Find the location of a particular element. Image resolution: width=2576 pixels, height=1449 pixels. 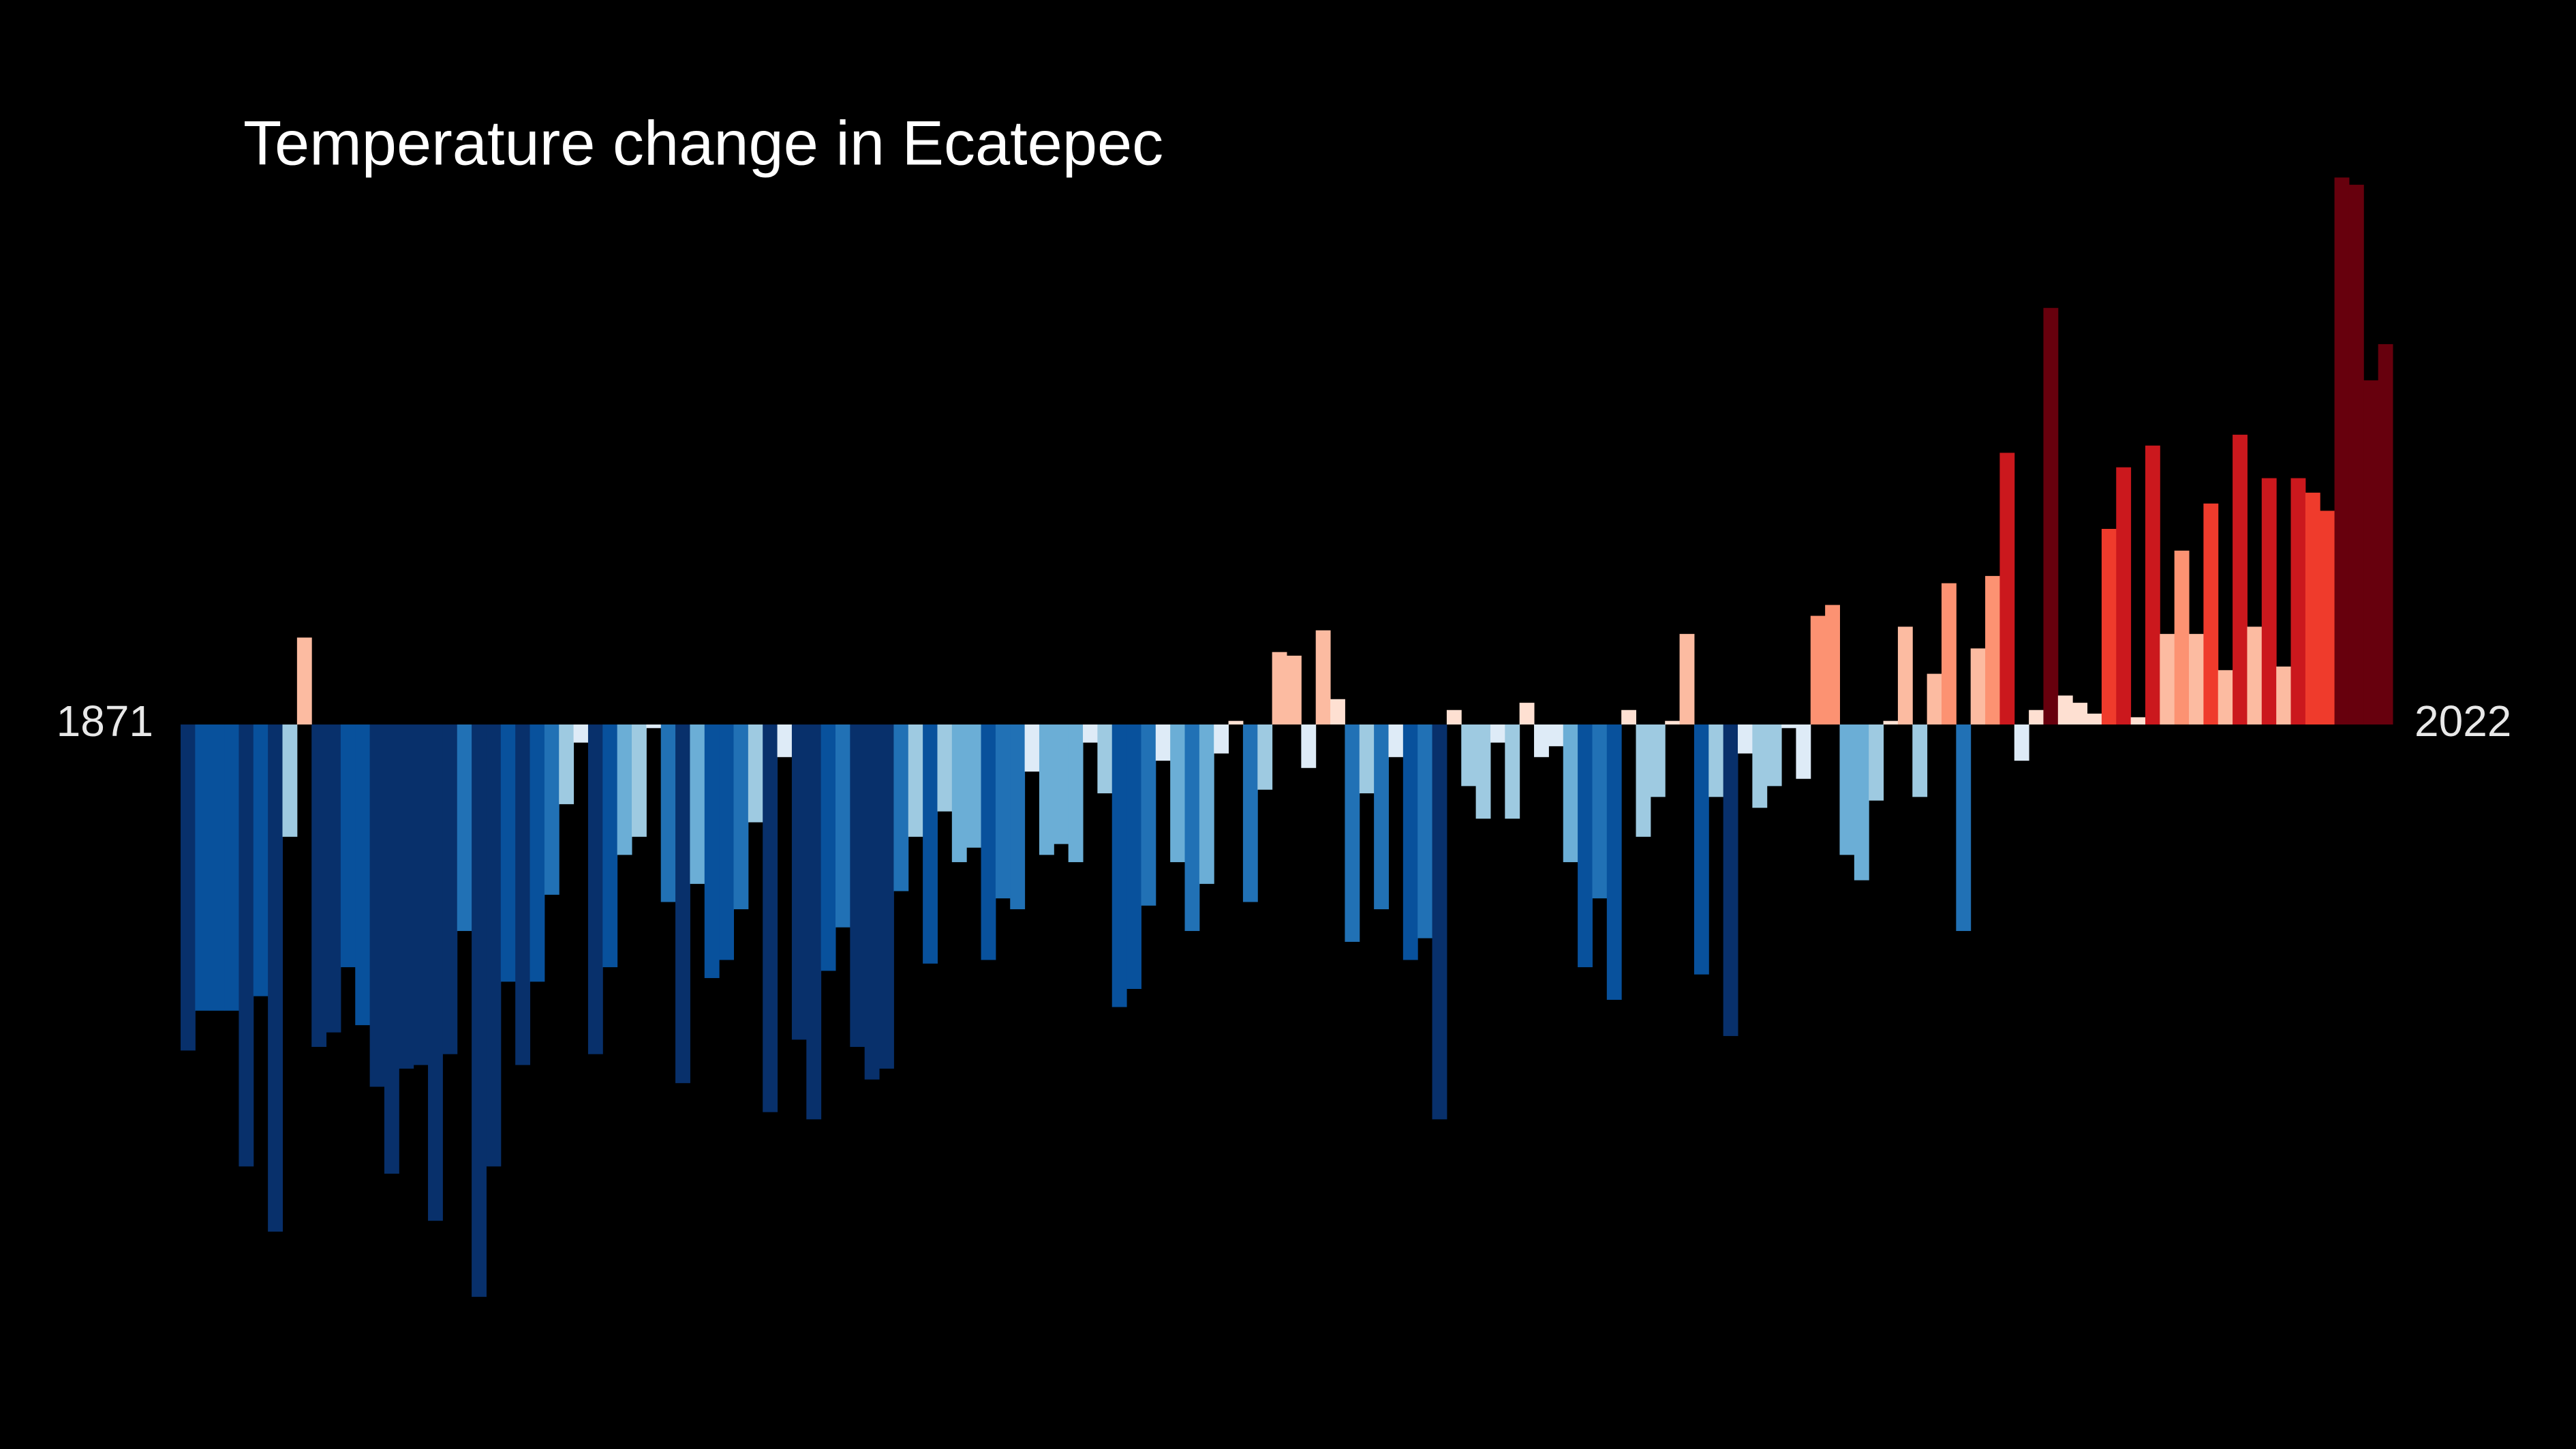

year-label: 1871 is located at coordinates (105, 722).